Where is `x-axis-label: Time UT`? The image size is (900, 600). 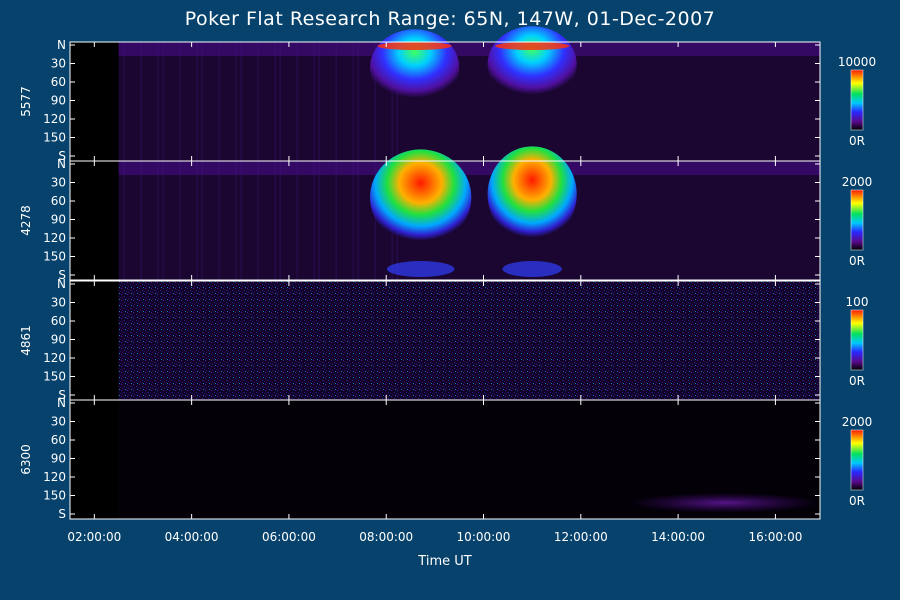 x-axis-label: Time UT is located at coordinates (445, 561).